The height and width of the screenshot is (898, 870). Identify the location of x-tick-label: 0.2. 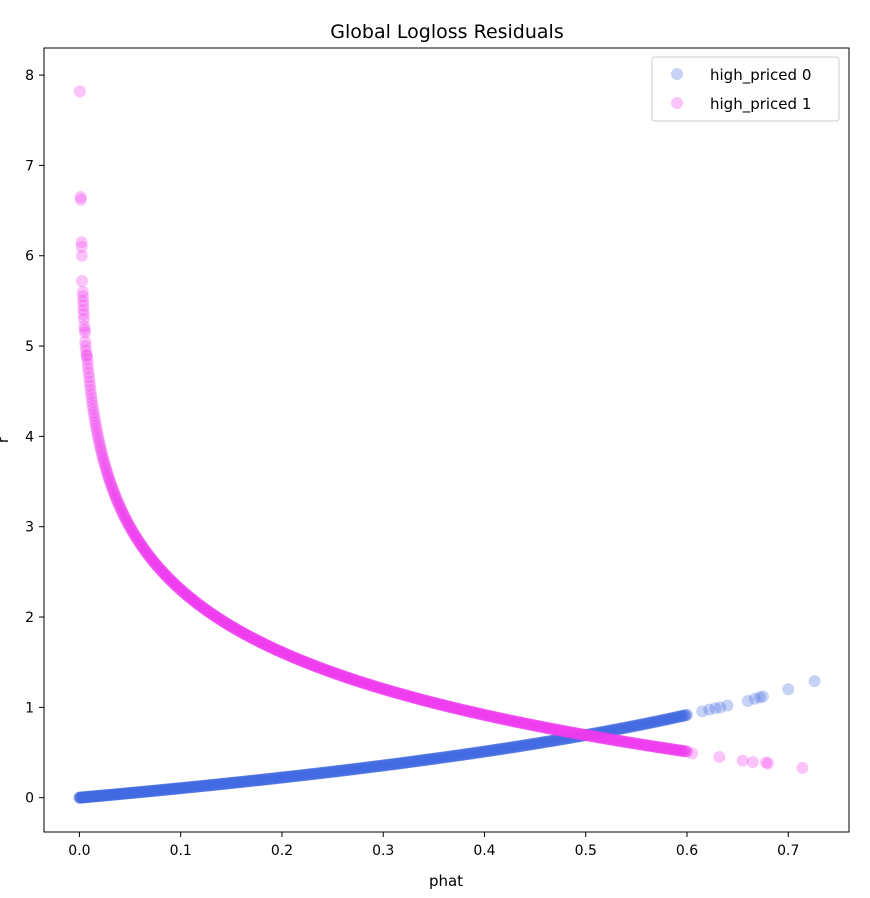
(282, 851).